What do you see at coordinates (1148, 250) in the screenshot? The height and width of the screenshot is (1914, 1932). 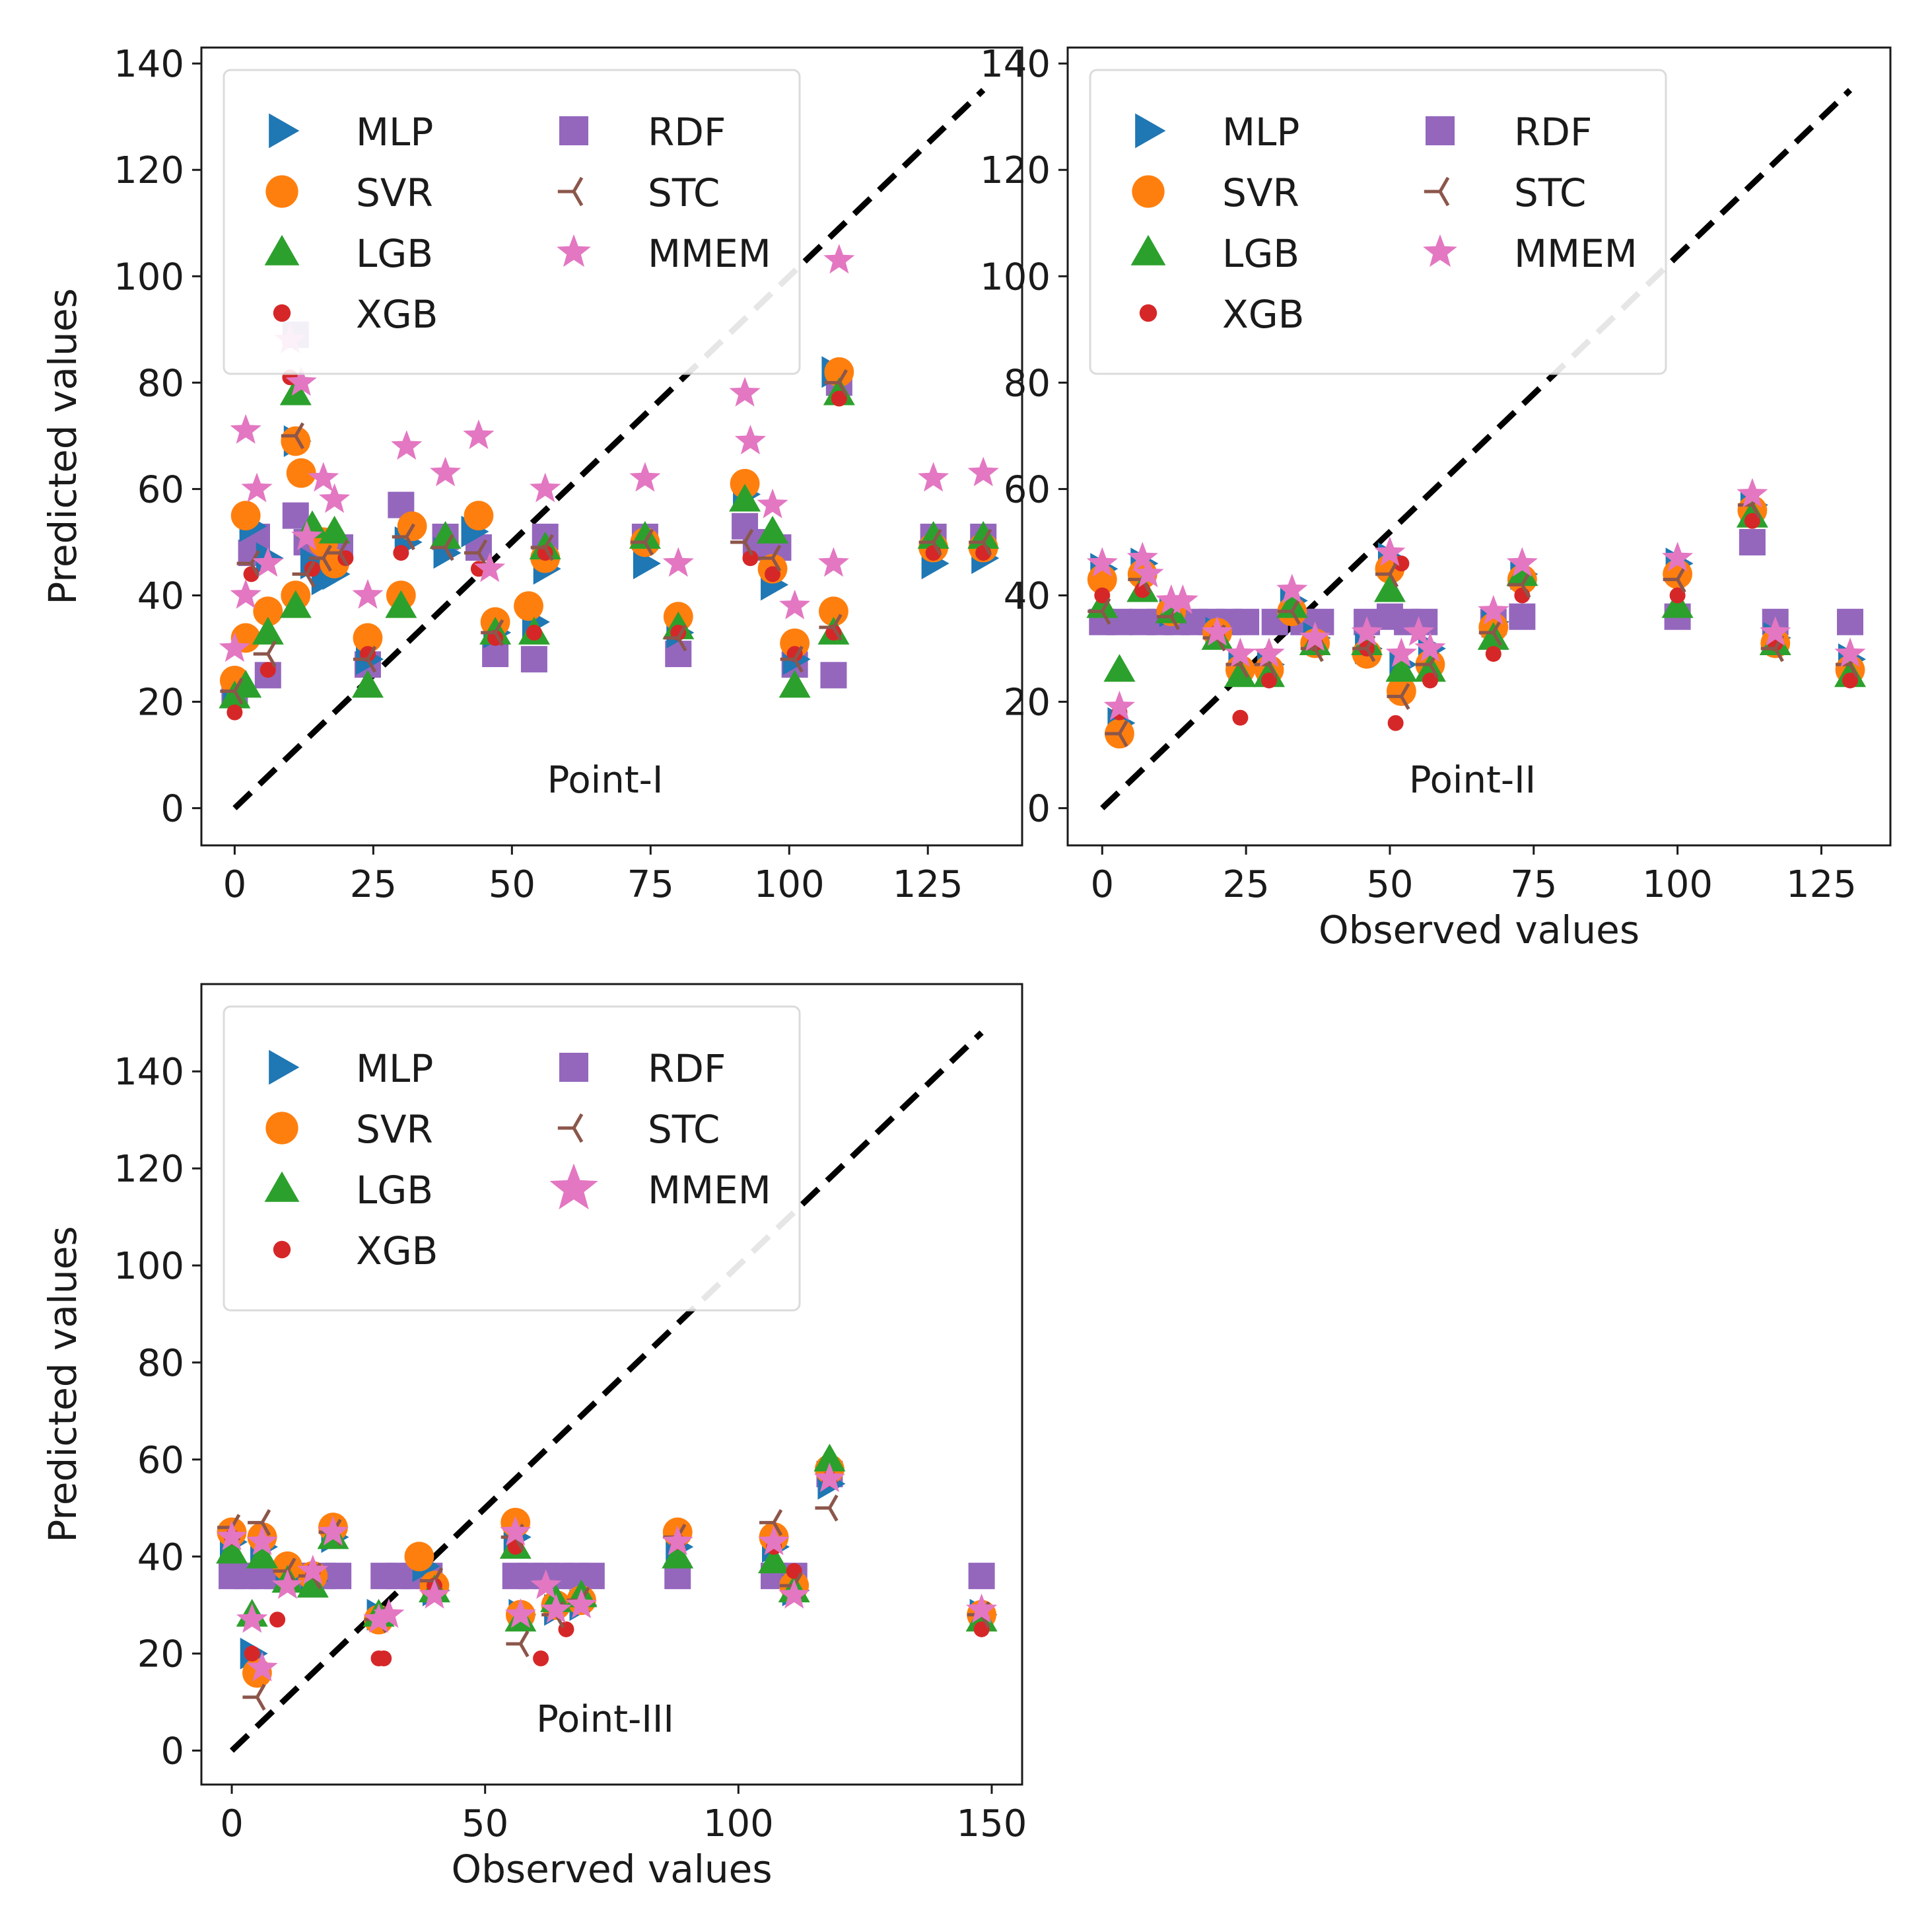 I see `legend-marker-lgb` at bounding box center [1148, 250].